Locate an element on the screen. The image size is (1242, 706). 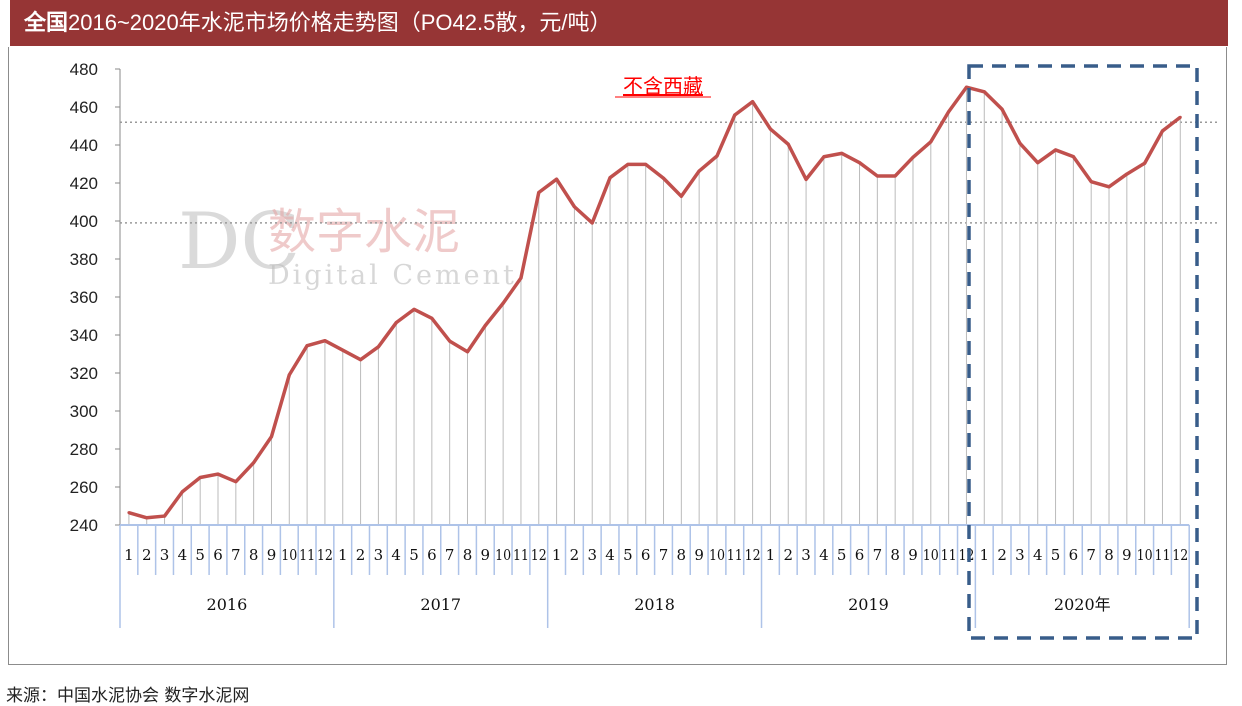
y-tick-label: 280 is located at coordinates (84, 449).